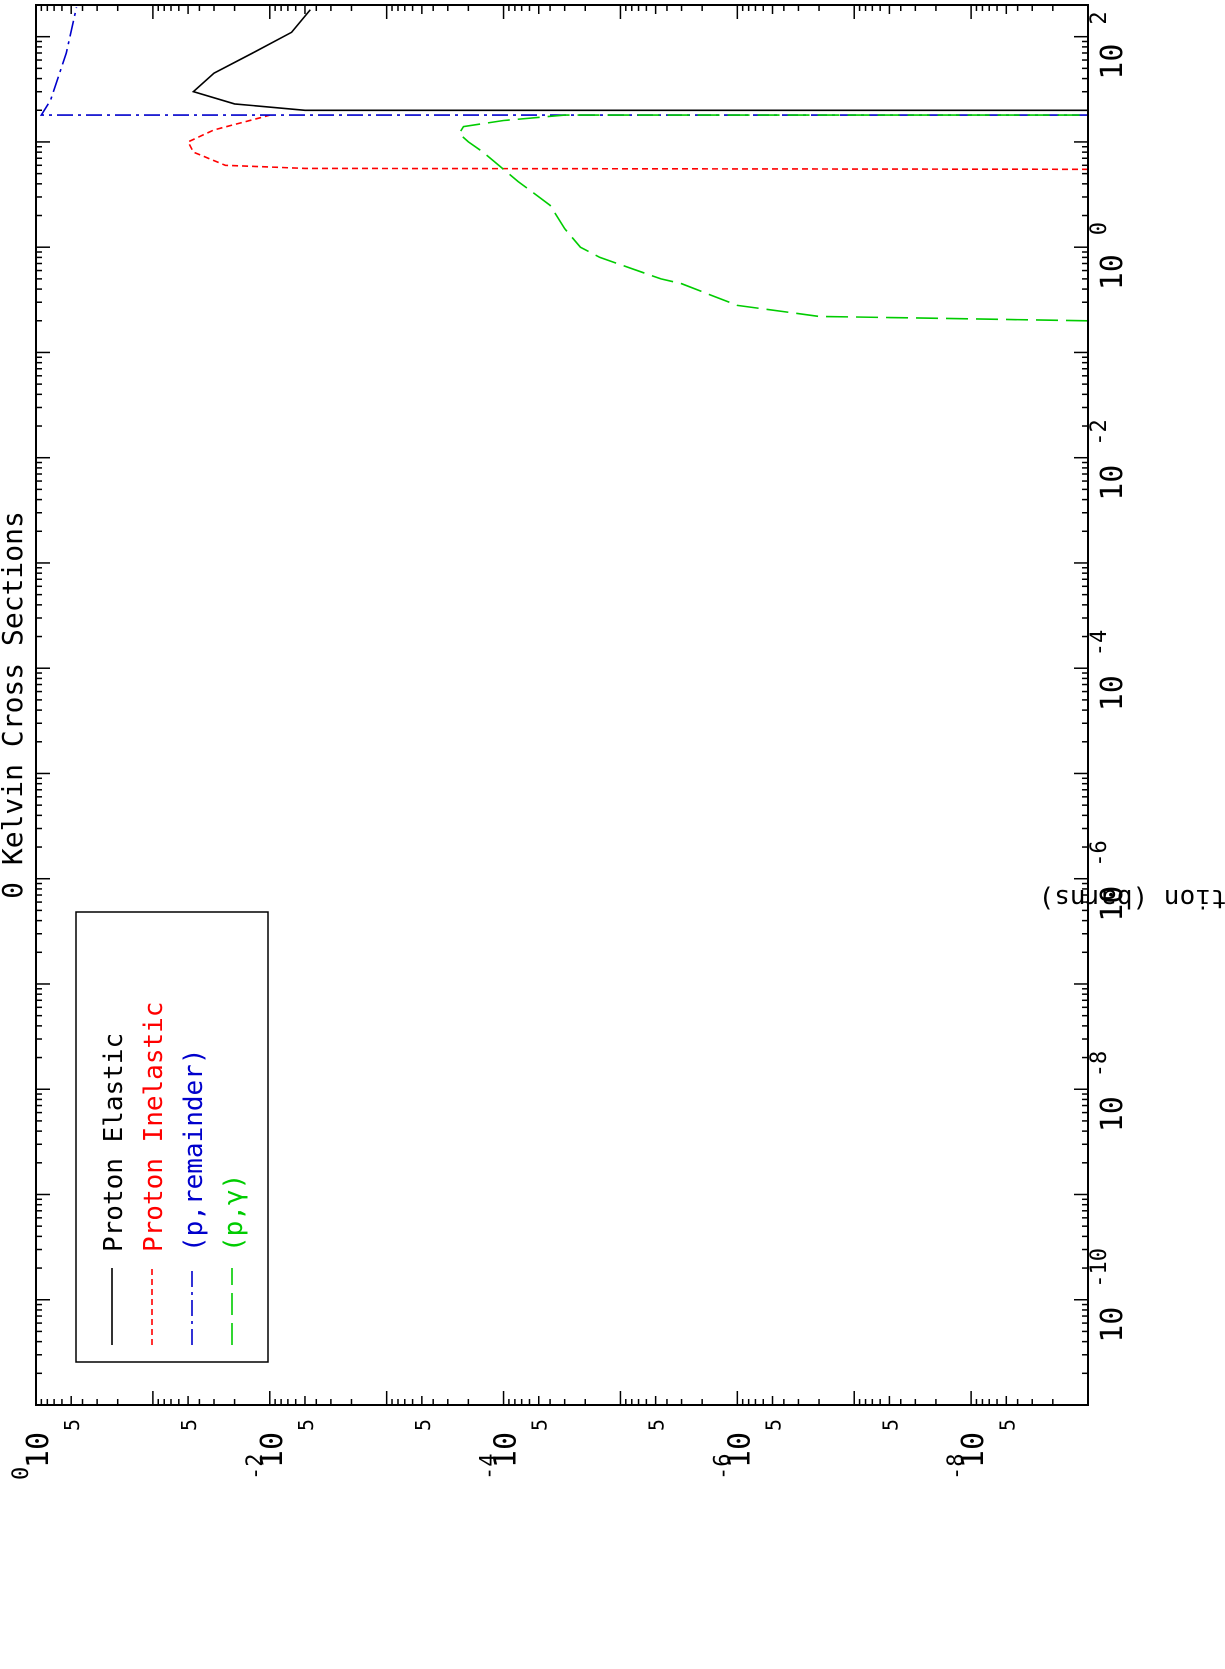 Image resolution: width=1225 pixels, height=1669 pixels. What do you see at coordinates (1108, 1295) in the screenshot?
I see `x-tick-label: 10 -10` at bounding box center [1108, 1295].